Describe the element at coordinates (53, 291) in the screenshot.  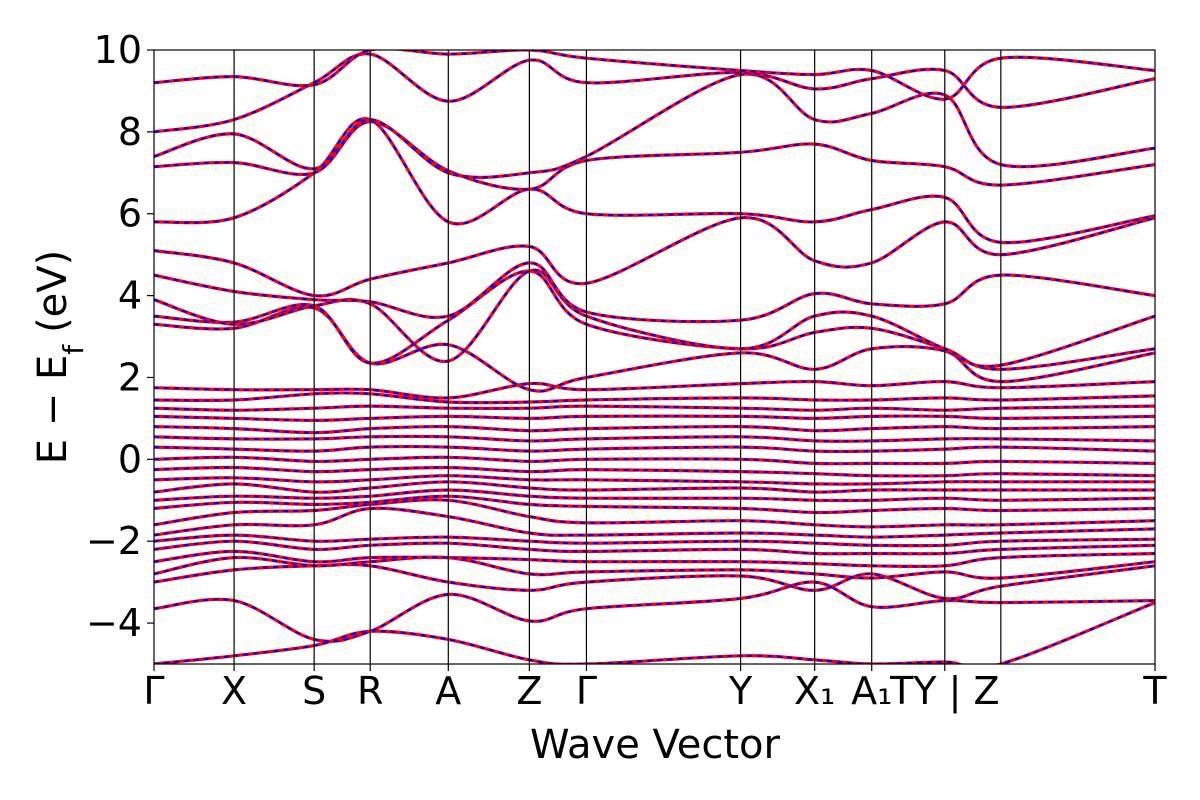
I see `y-axis-label-unit: (eV)` at that location.